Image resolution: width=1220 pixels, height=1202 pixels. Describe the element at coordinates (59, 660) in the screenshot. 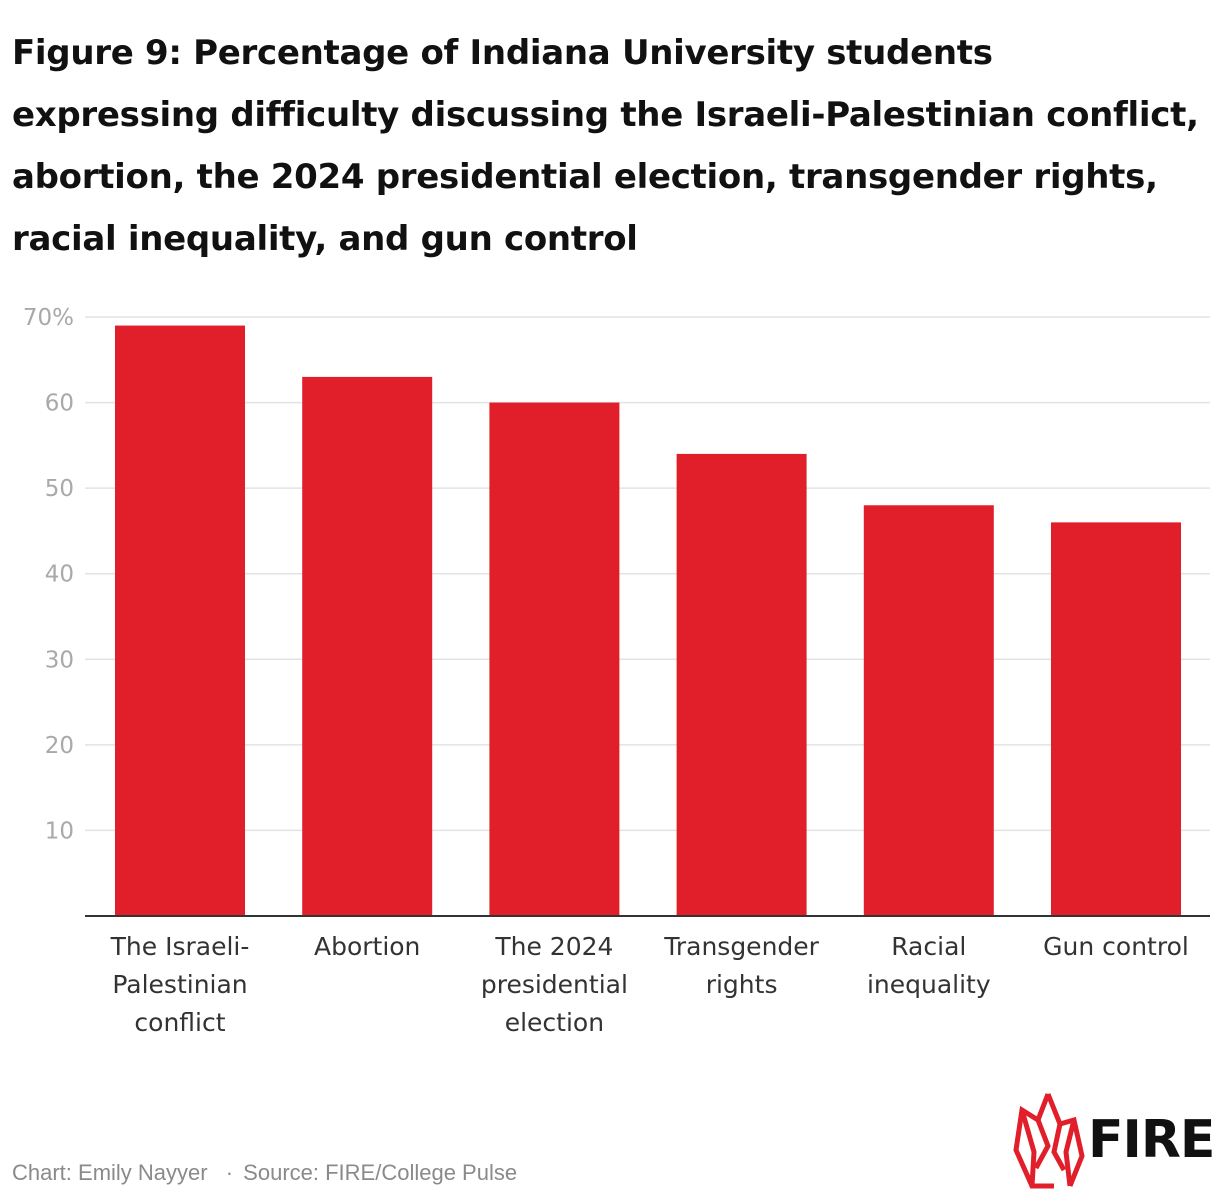

I see `y-tick-label: 30` at that location.